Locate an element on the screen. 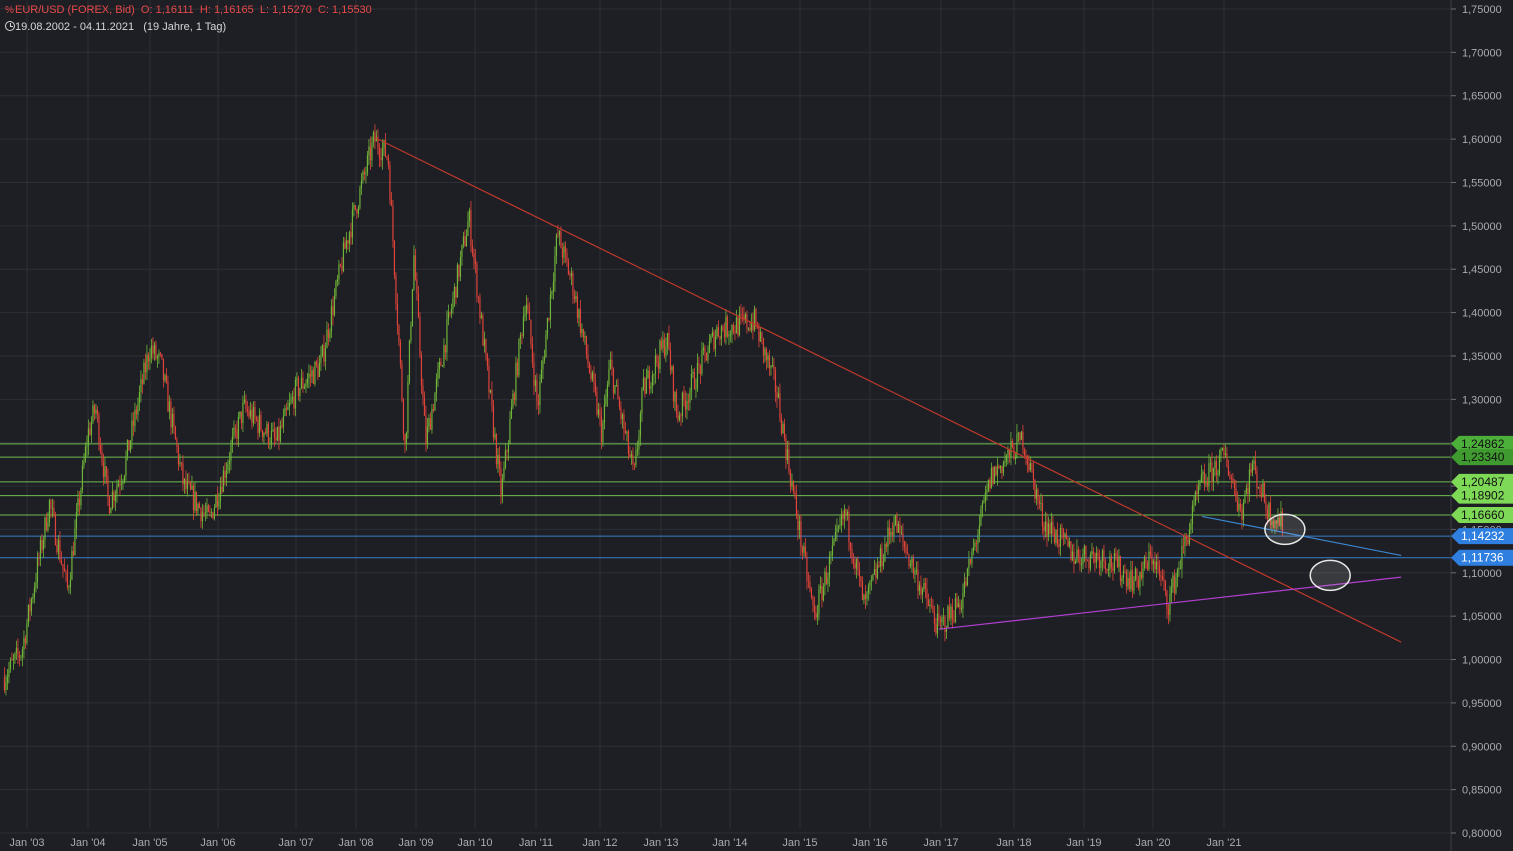  time-tick-label: Jan '07 is located at coordinates (295, 843).